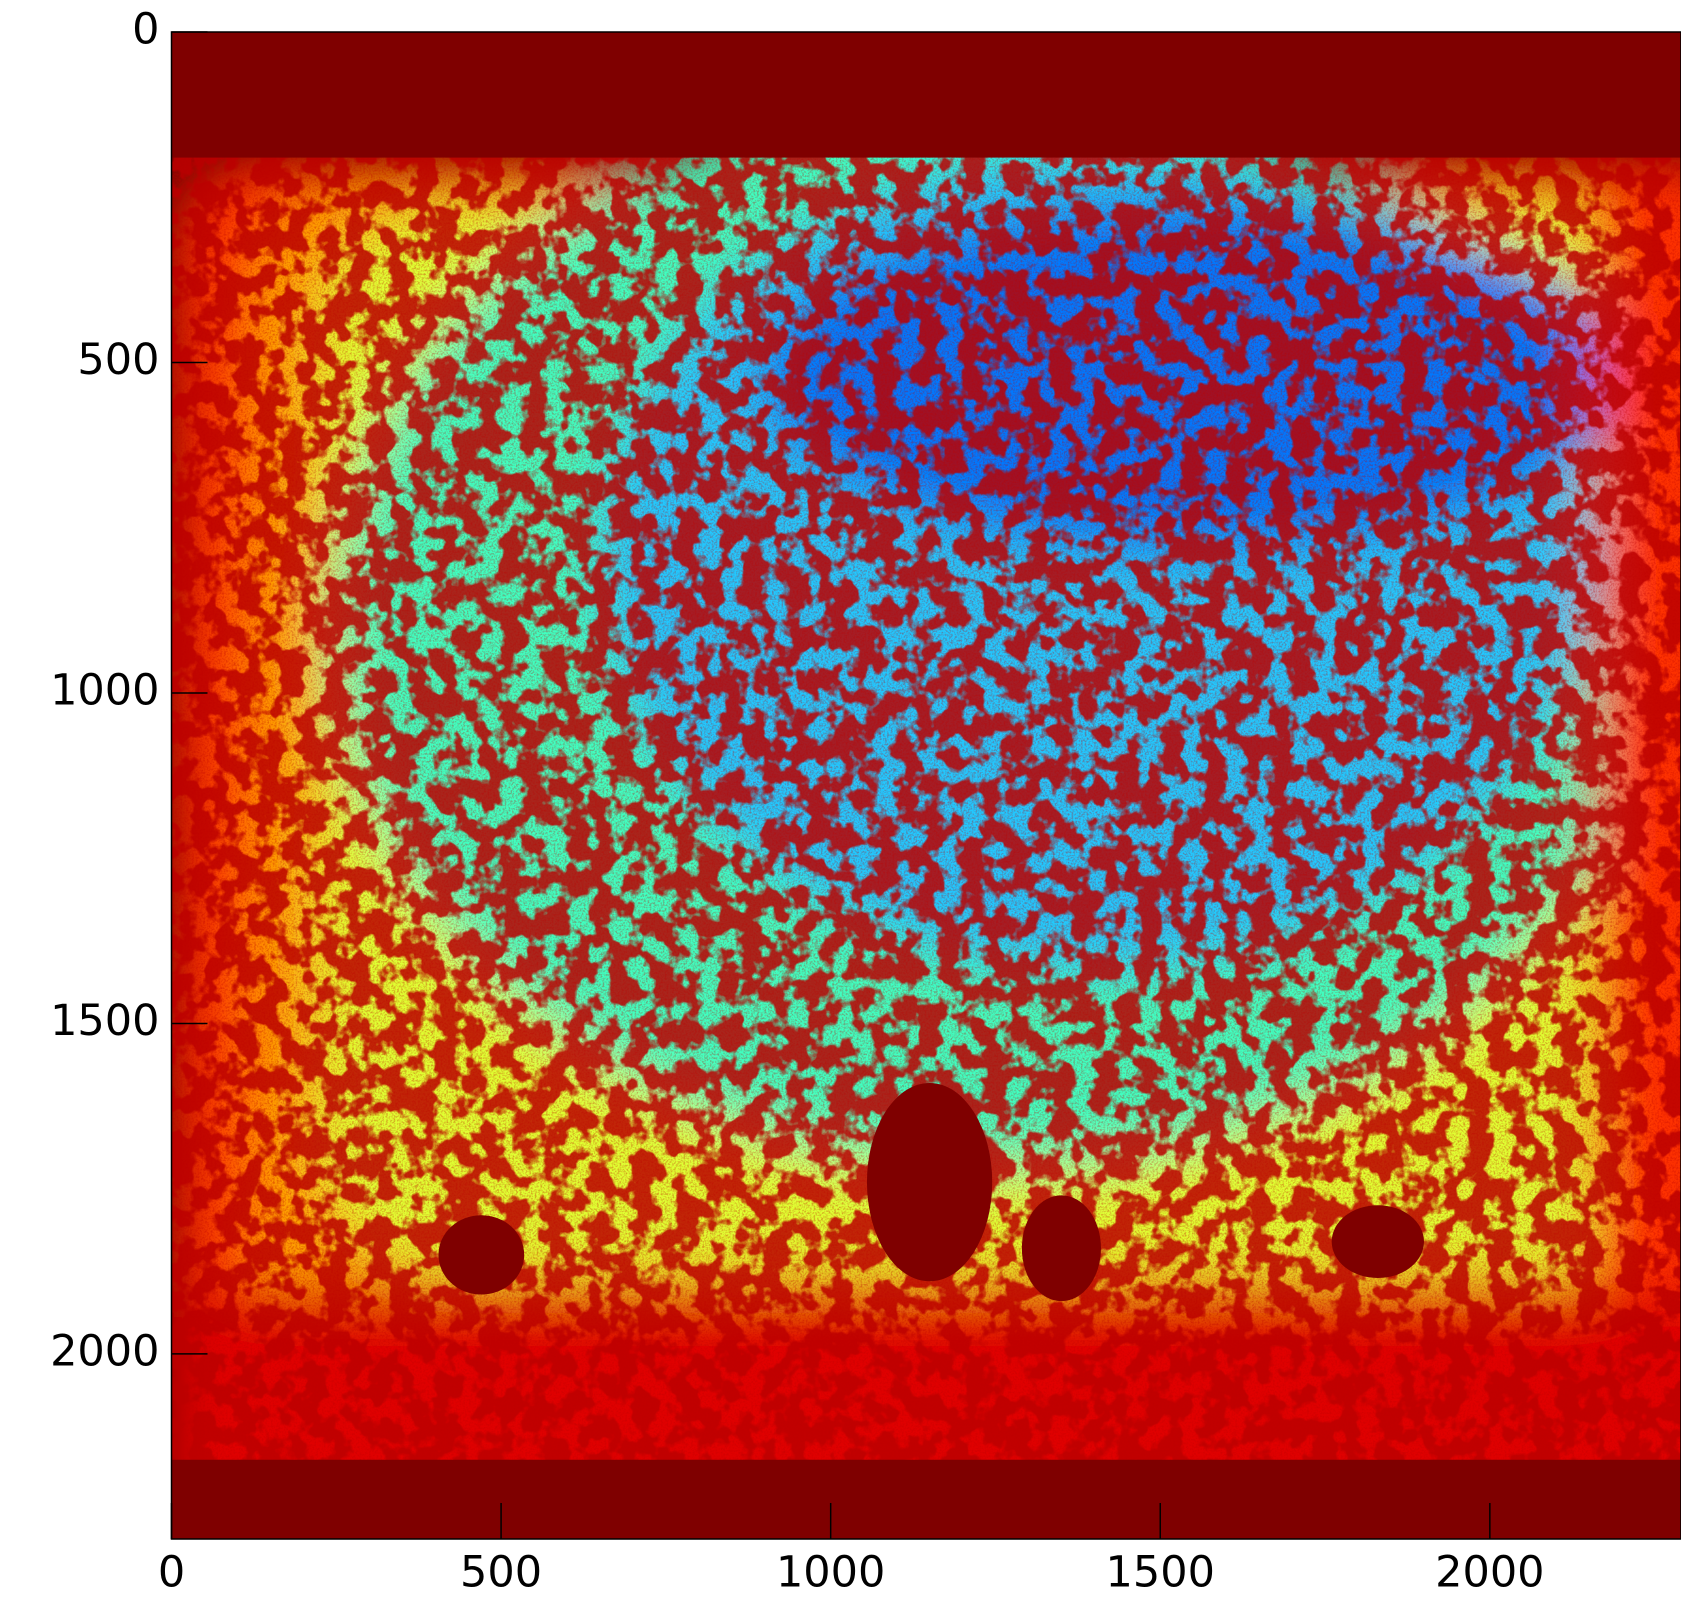 Image resolution: width=1681 pixels, height=1606 pixels. What do you see at coordinates (118, 360) in the screenshot?
I see `y-tick-label: 500` at bounding box center [118, 360].